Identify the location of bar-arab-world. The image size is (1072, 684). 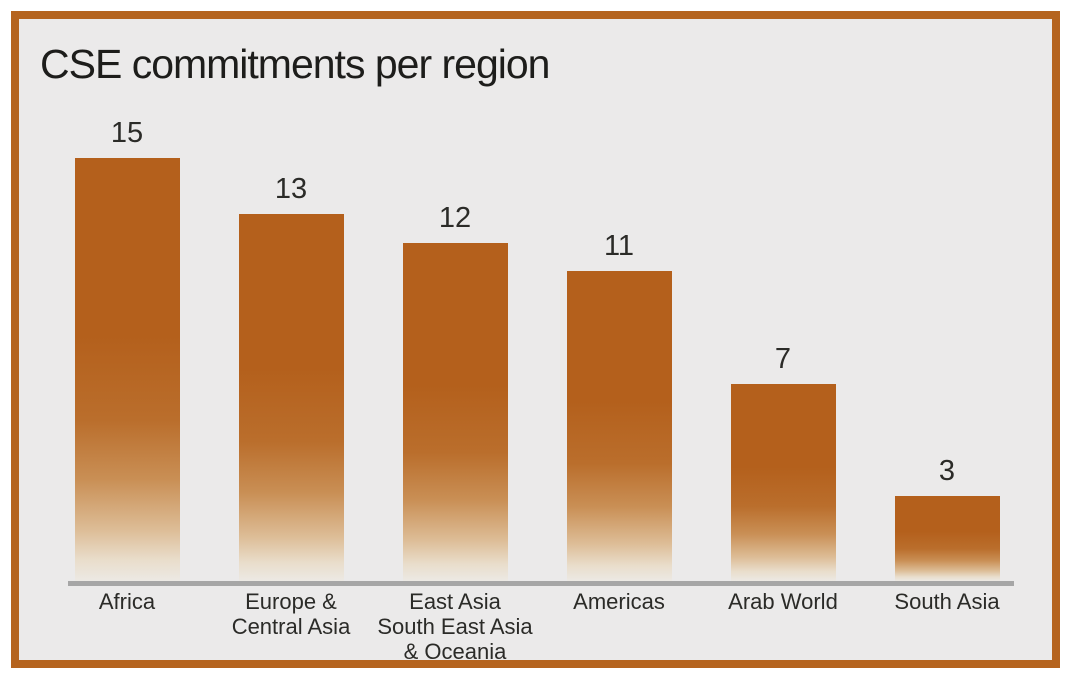
(783, 482).